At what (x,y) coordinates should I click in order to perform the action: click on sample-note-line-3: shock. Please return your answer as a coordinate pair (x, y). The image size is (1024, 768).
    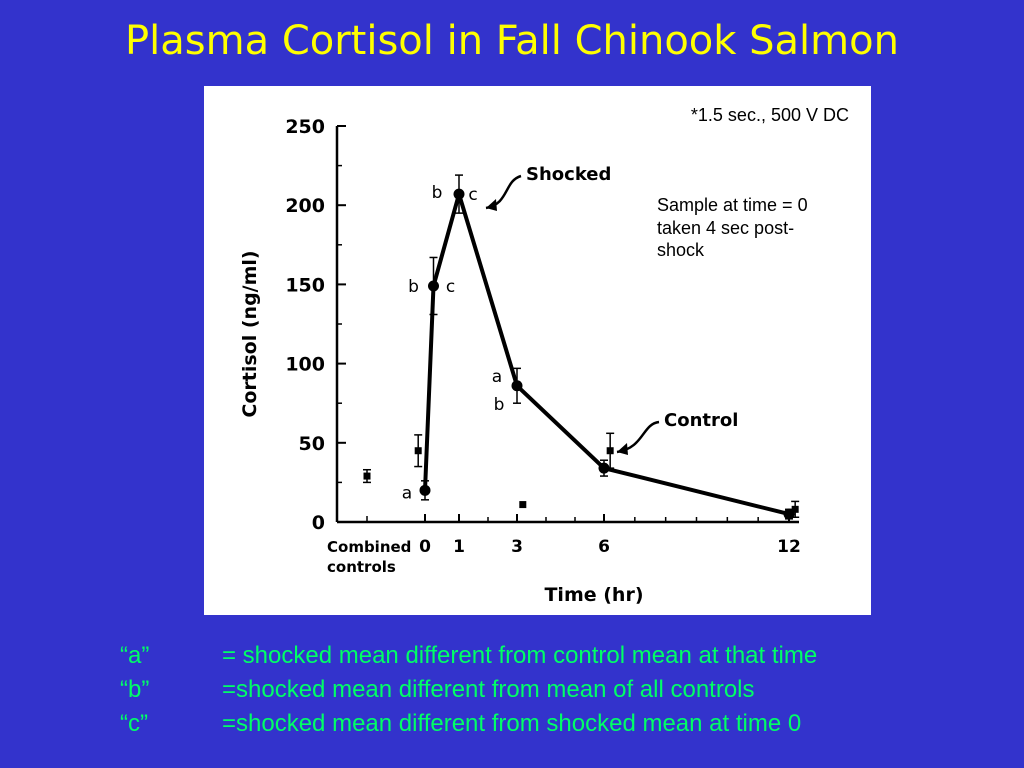
    Looking at the image, I should click on (681, 250).